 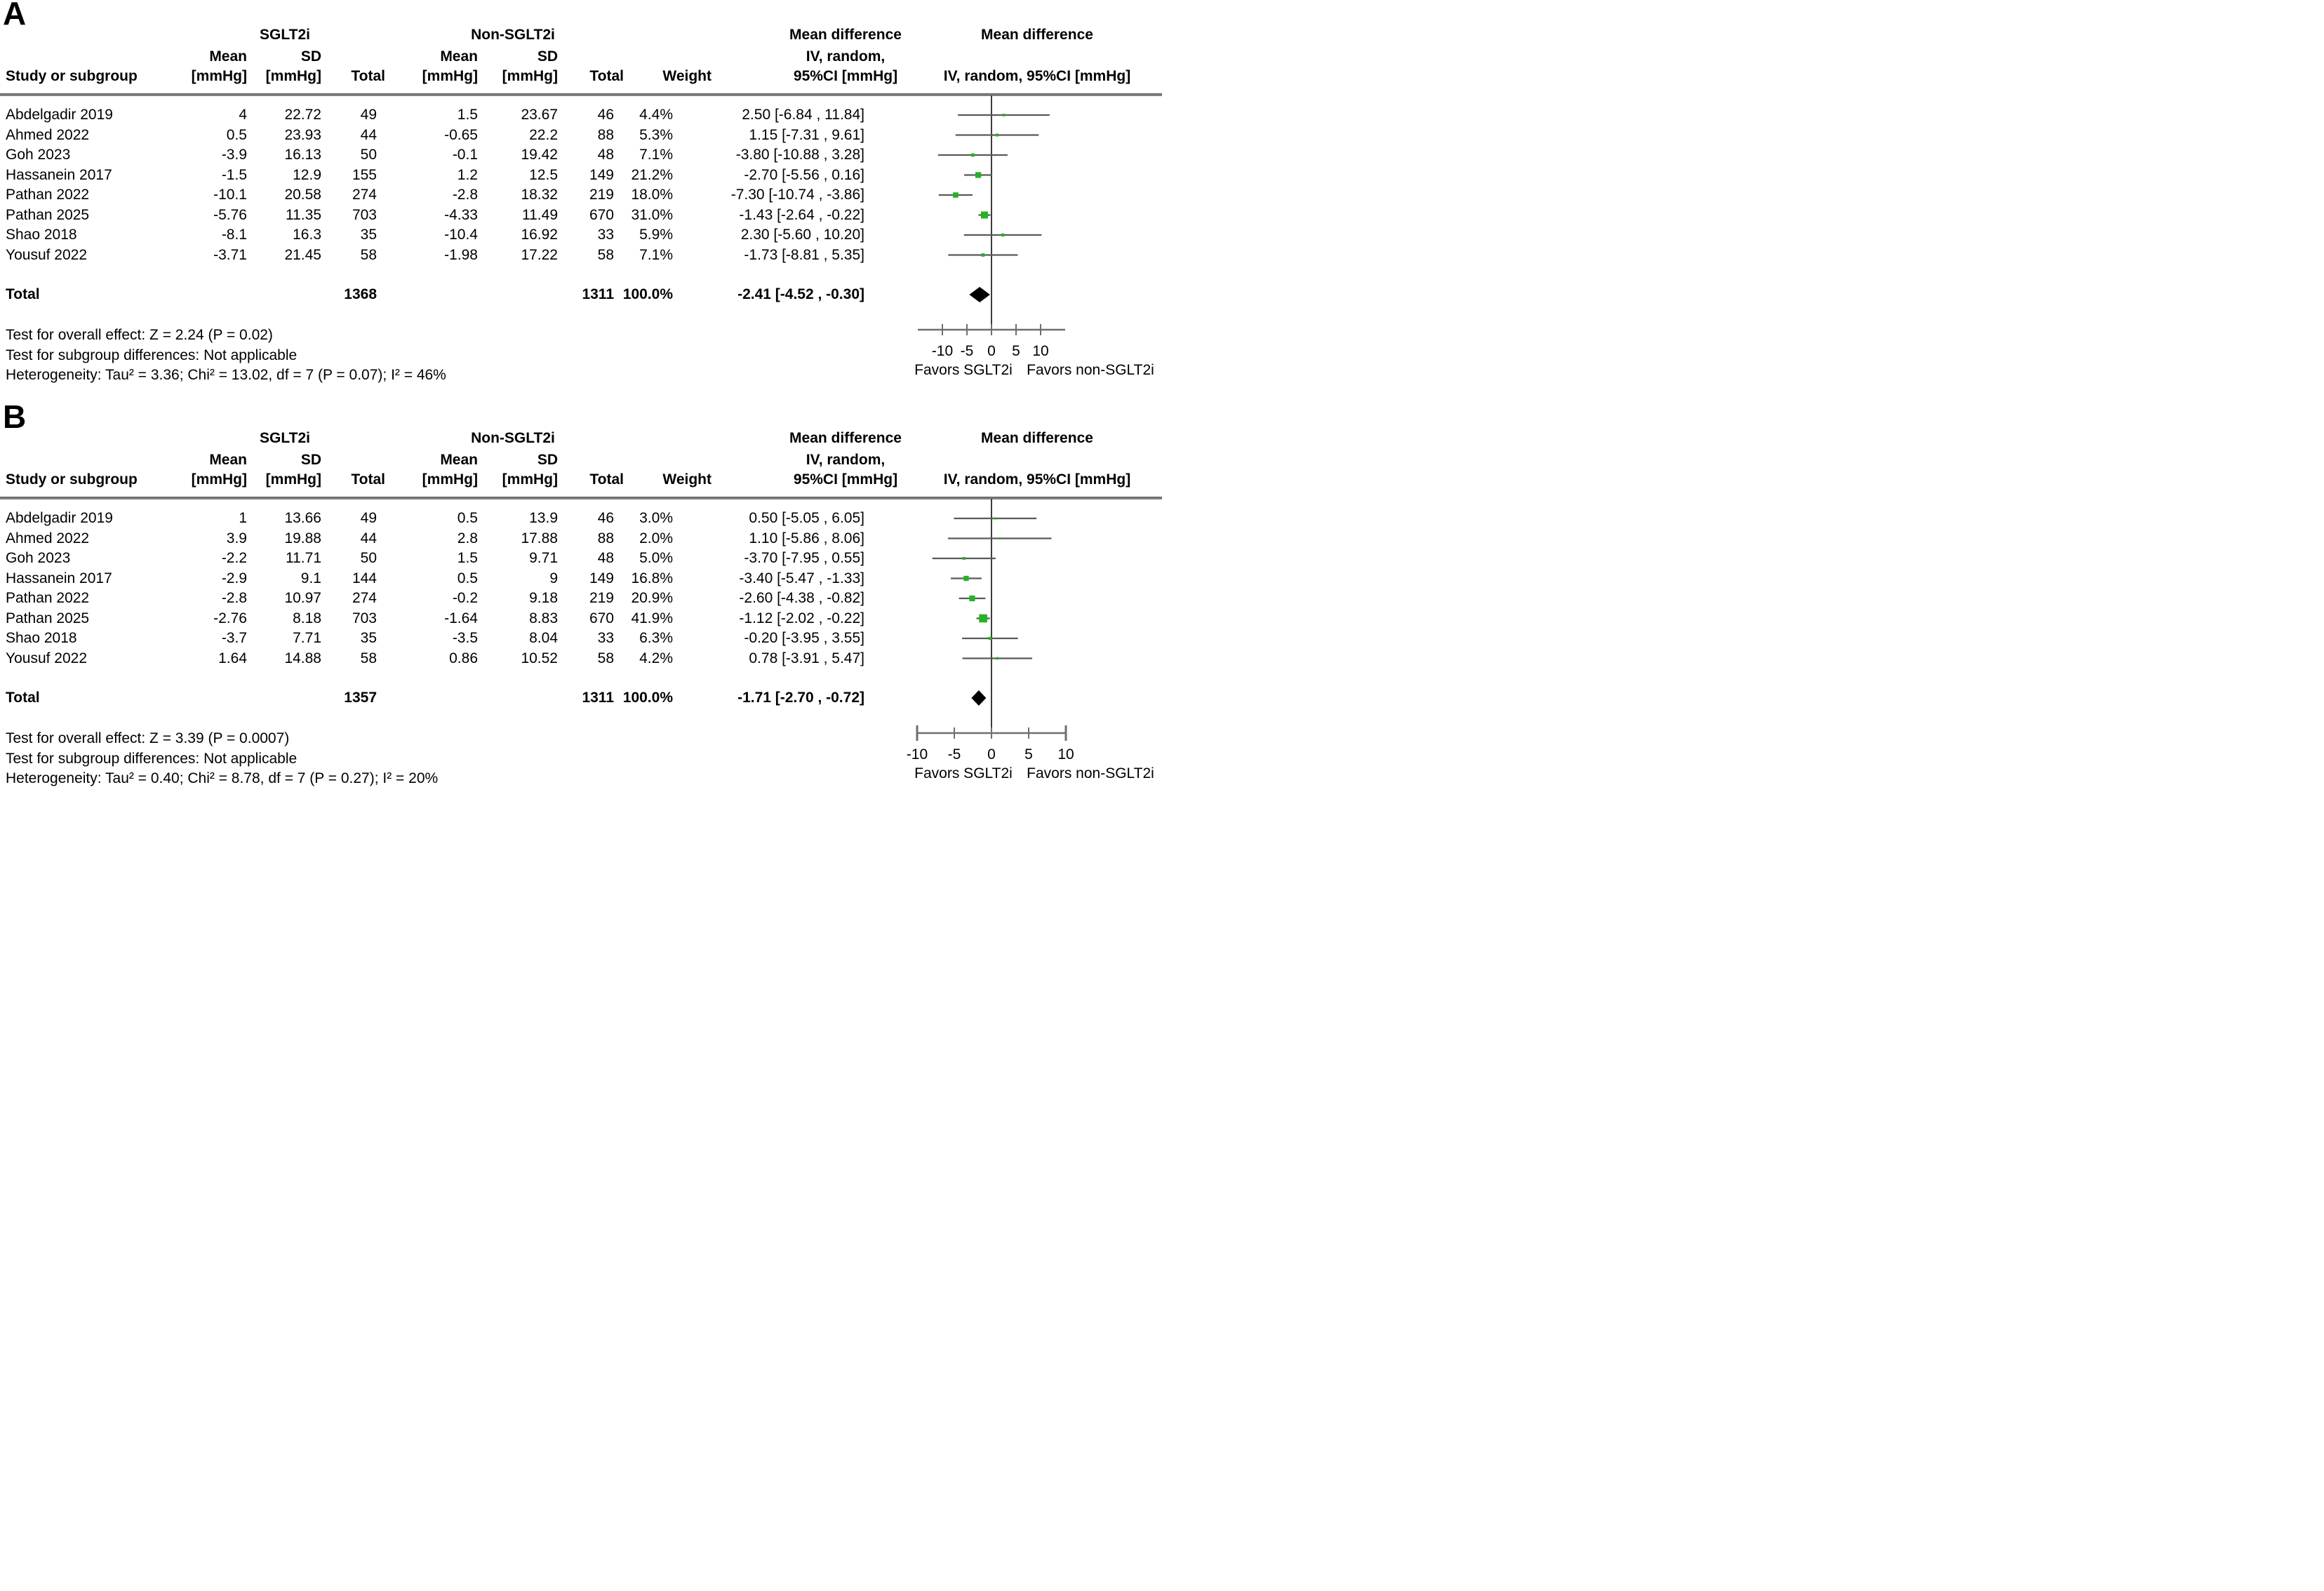 What do you see at coordinates (365, 598) in the screenshot?
I see `total-sglt2i: 274` at bounding box center [365, 598].